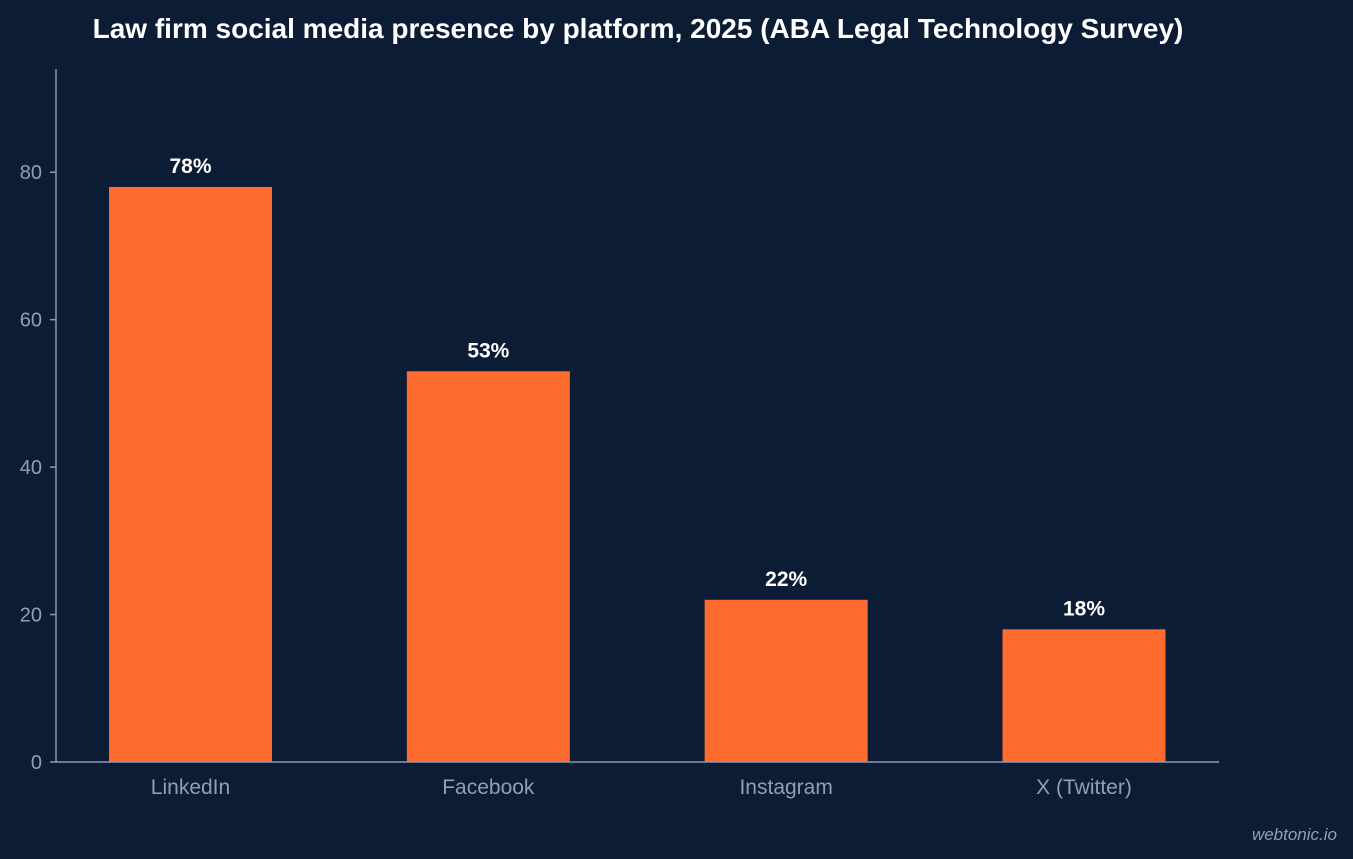 The image size is (1353, 859). Describe the element at coordinates (786, 680) in the screenshot. I see `bar-instagram` at that location.